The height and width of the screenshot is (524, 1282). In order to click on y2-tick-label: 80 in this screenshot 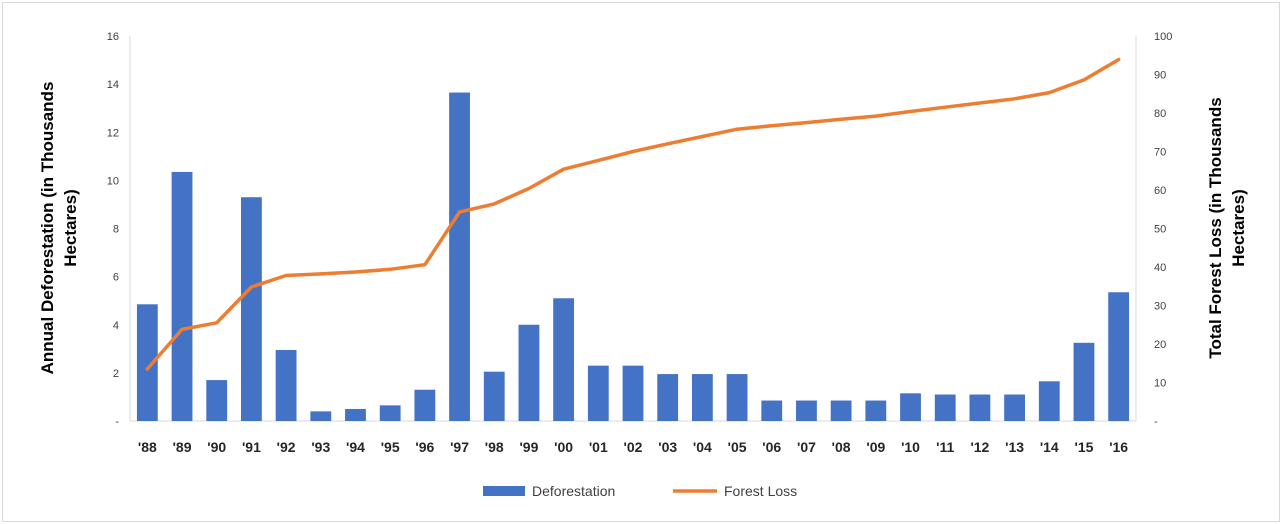, I will do `click(1160, 114)`.